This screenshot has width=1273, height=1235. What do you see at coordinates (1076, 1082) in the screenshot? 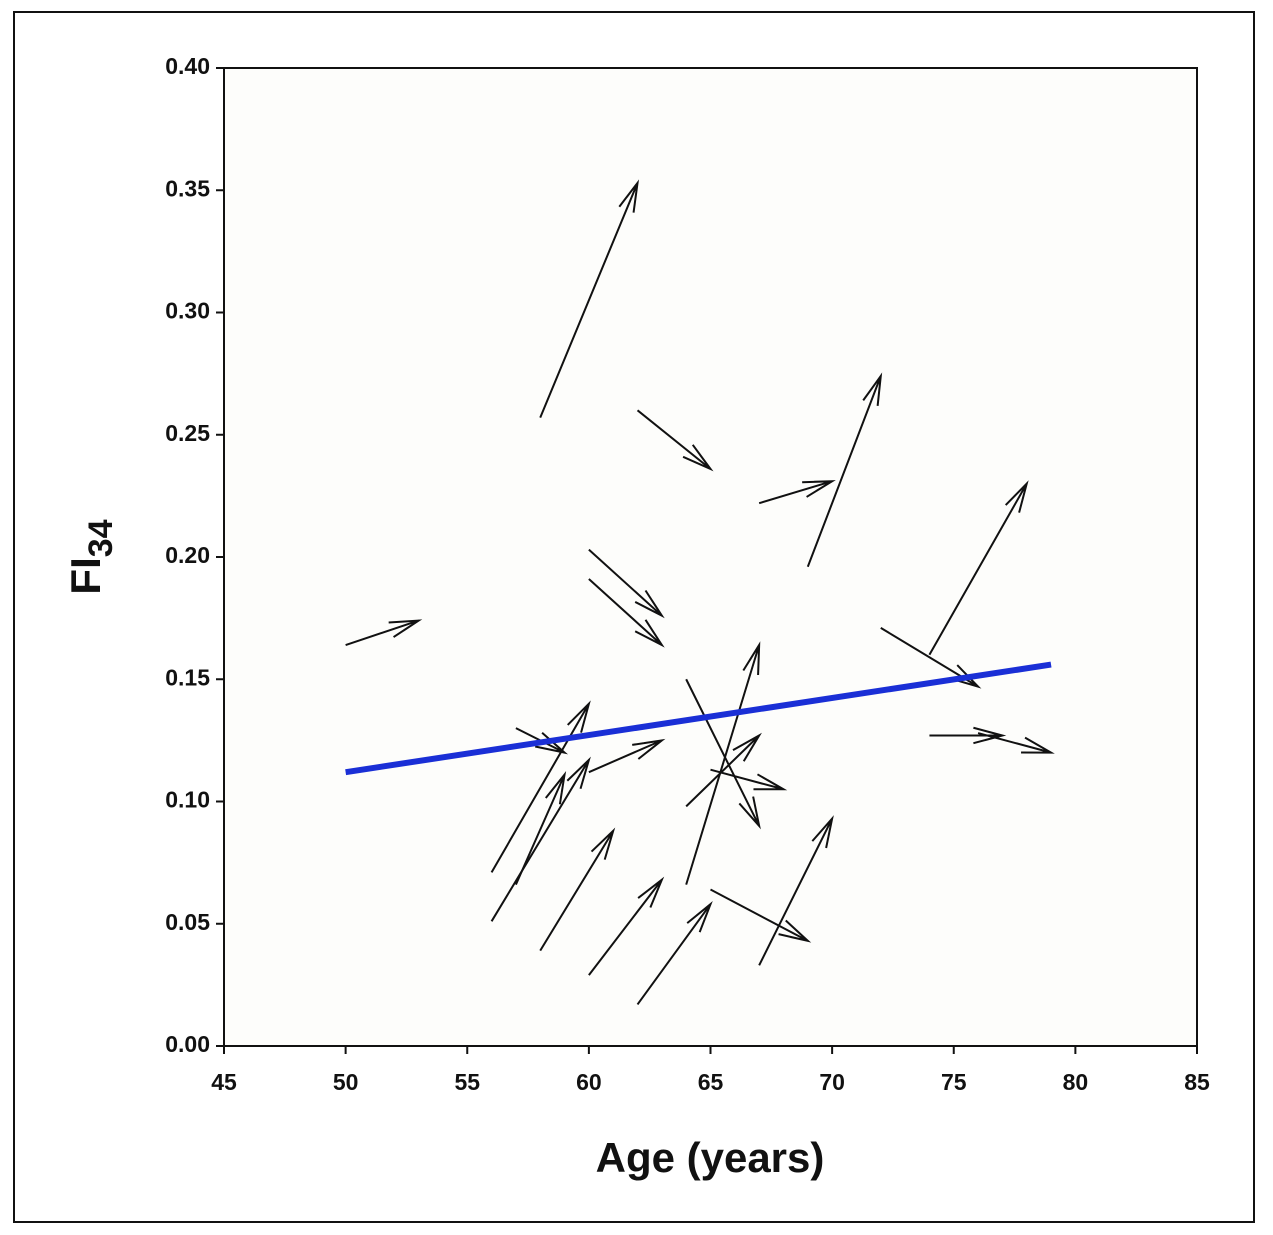
I see `x-tick-label: 80` at bounding box center [1076, 1082].